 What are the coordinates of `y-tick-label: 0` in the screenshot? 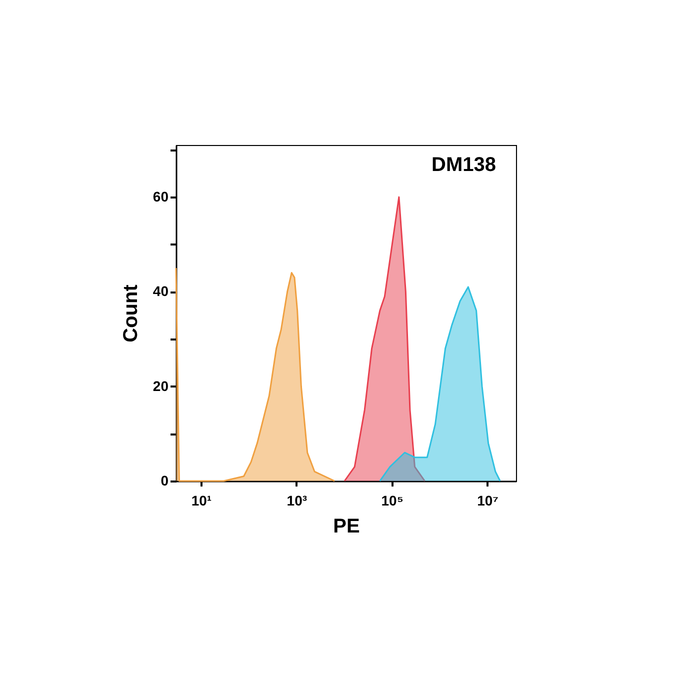 It's located at (164, 480).